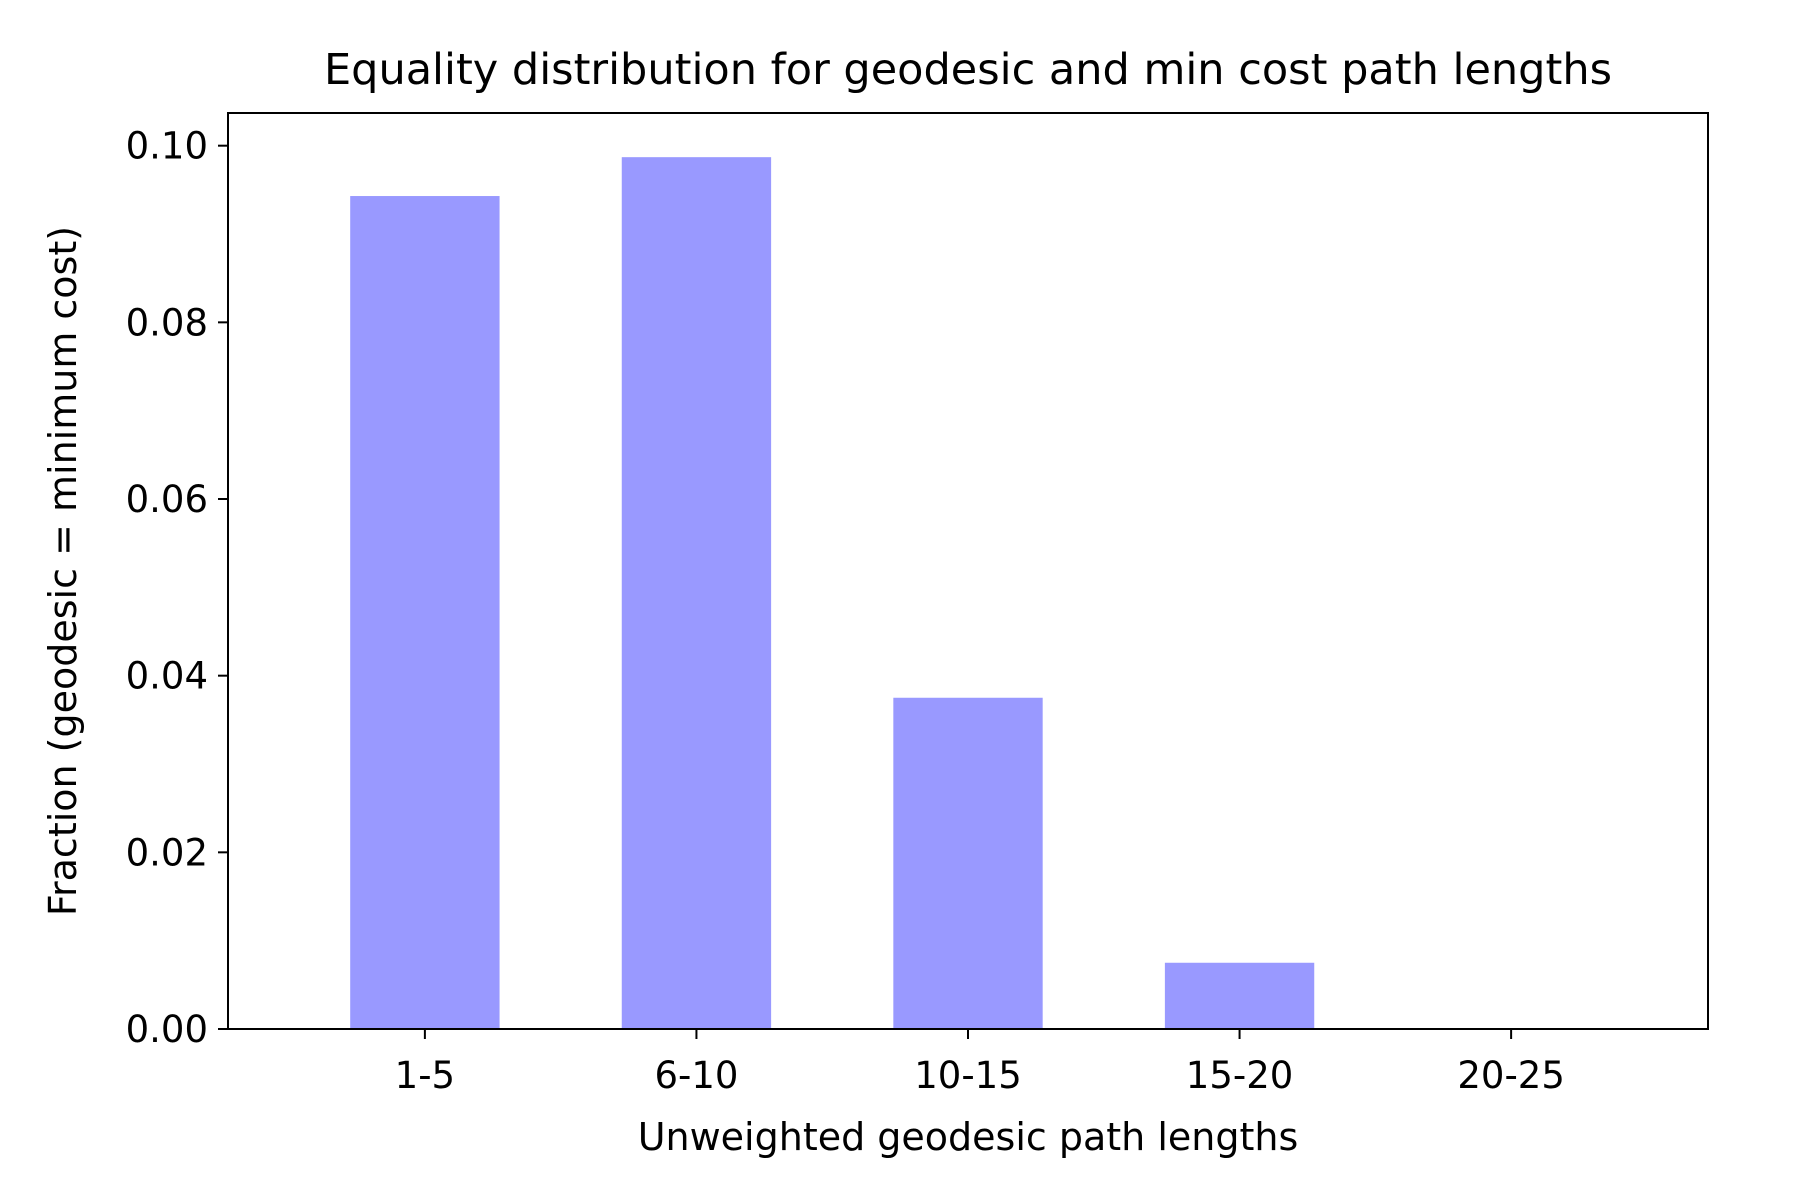 The image size is (1800, 1200). What do you see at coordinates (167, 499) in the screenshot?
I see `y-tick-label: 0.06` at bounding box center [167, 499].